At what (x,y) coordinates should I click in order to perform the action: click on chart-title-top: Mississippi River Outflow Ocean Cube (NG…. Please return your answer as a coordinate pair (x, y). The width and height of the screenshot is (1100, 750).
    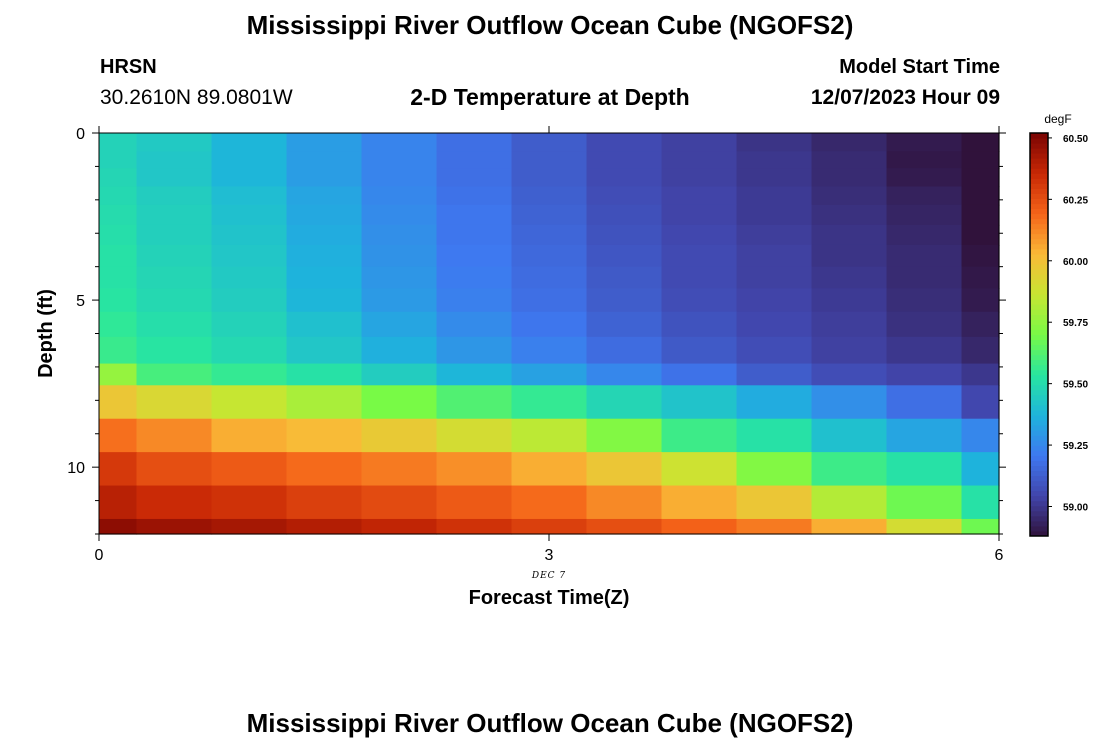
    Looking at the image, I should click on (550, 25).